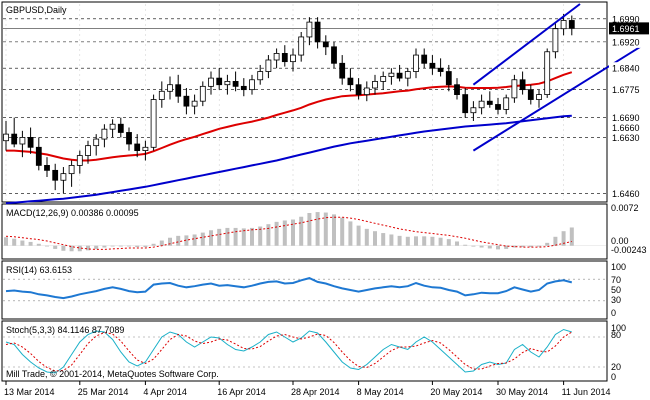 This screenshot has width=650, height=400. Describe the element at coordinates (522, 392) in the screenshot. I see `time-axis-label: 30 May 2014` at that location.